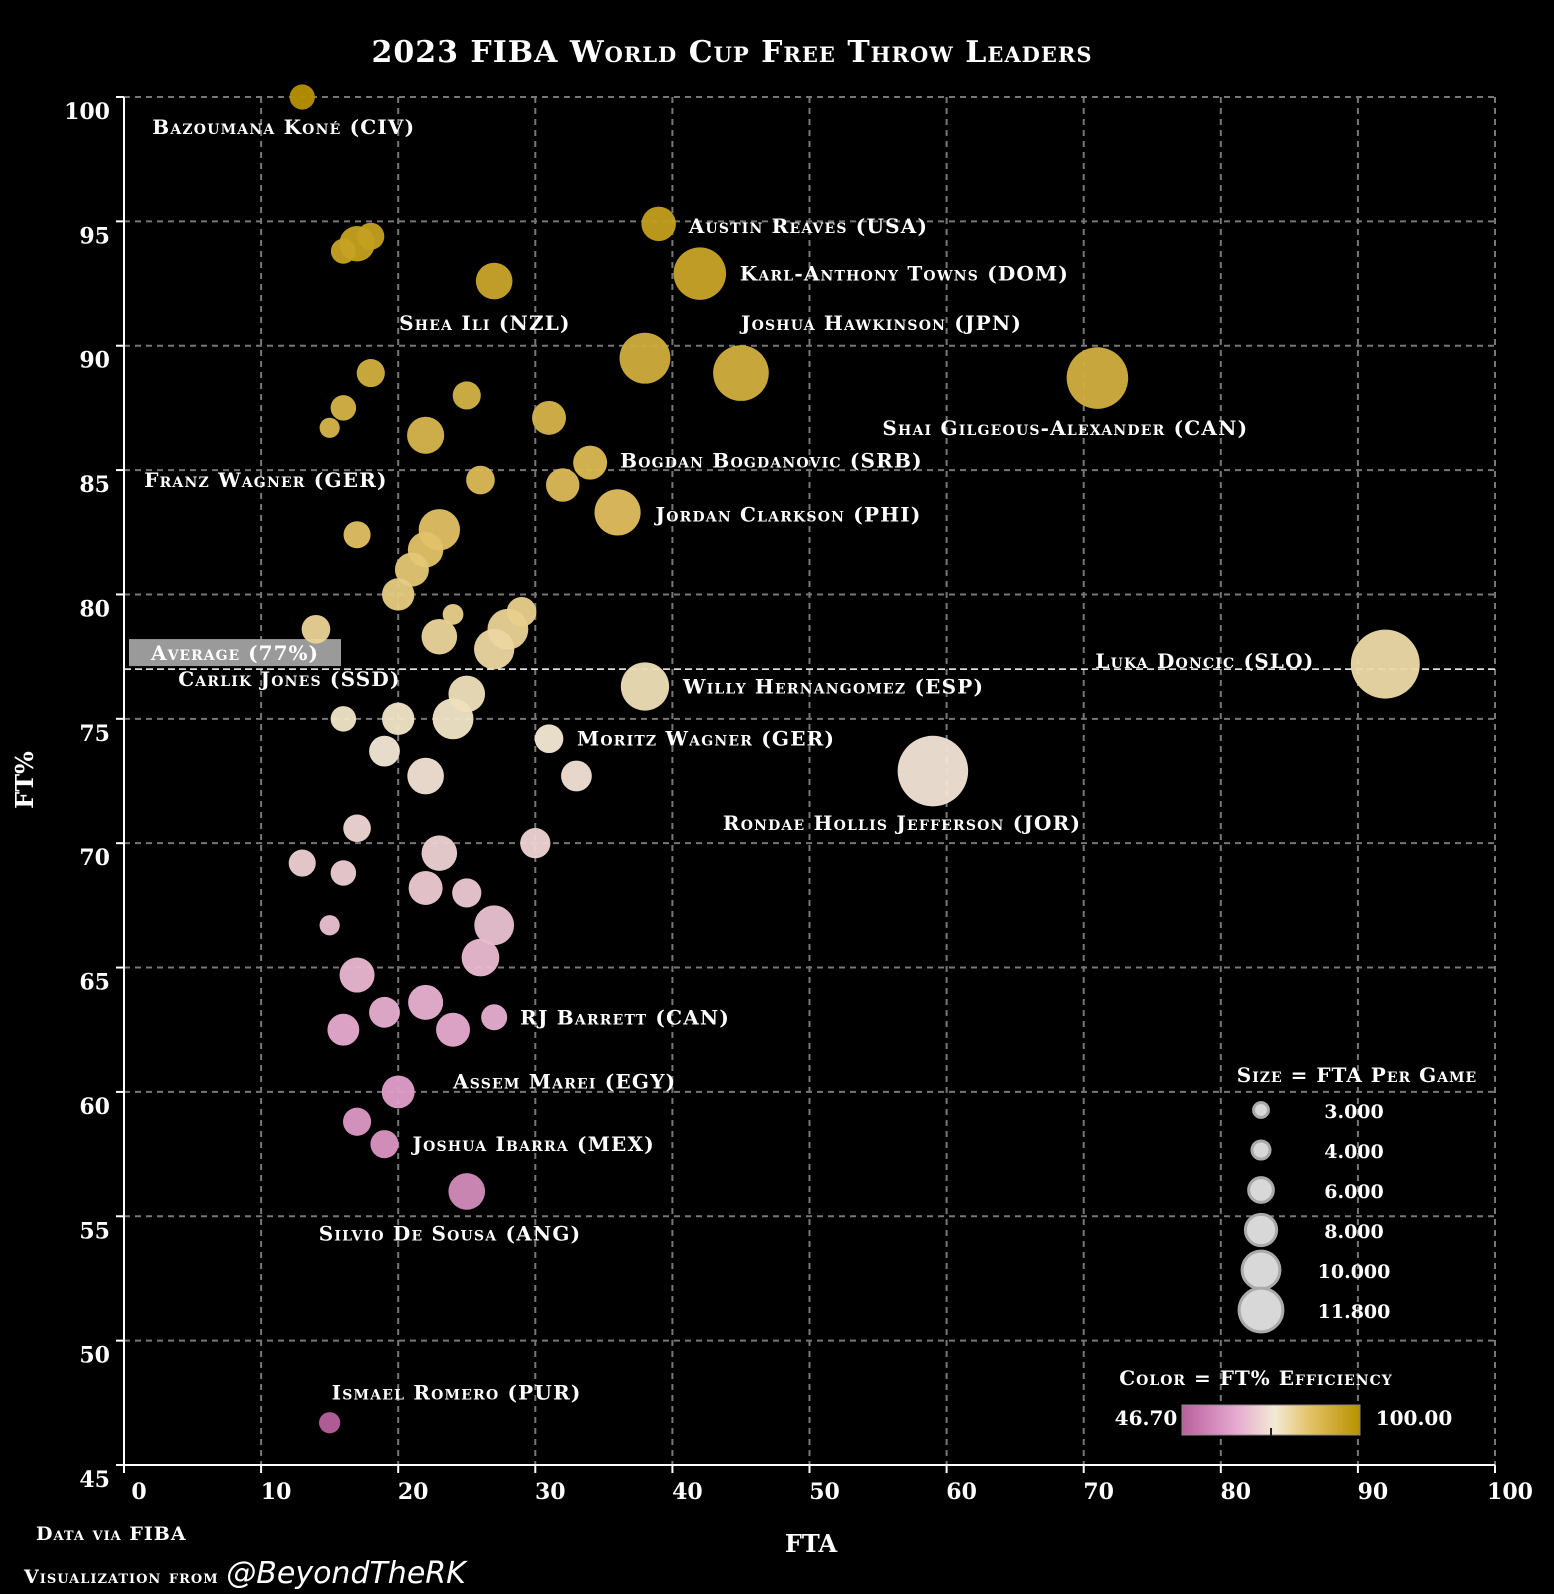  Describe the element at coordinates (706, 739) in the screenshot. I see `player-label: Moritz Wagner (GER)` at that location.